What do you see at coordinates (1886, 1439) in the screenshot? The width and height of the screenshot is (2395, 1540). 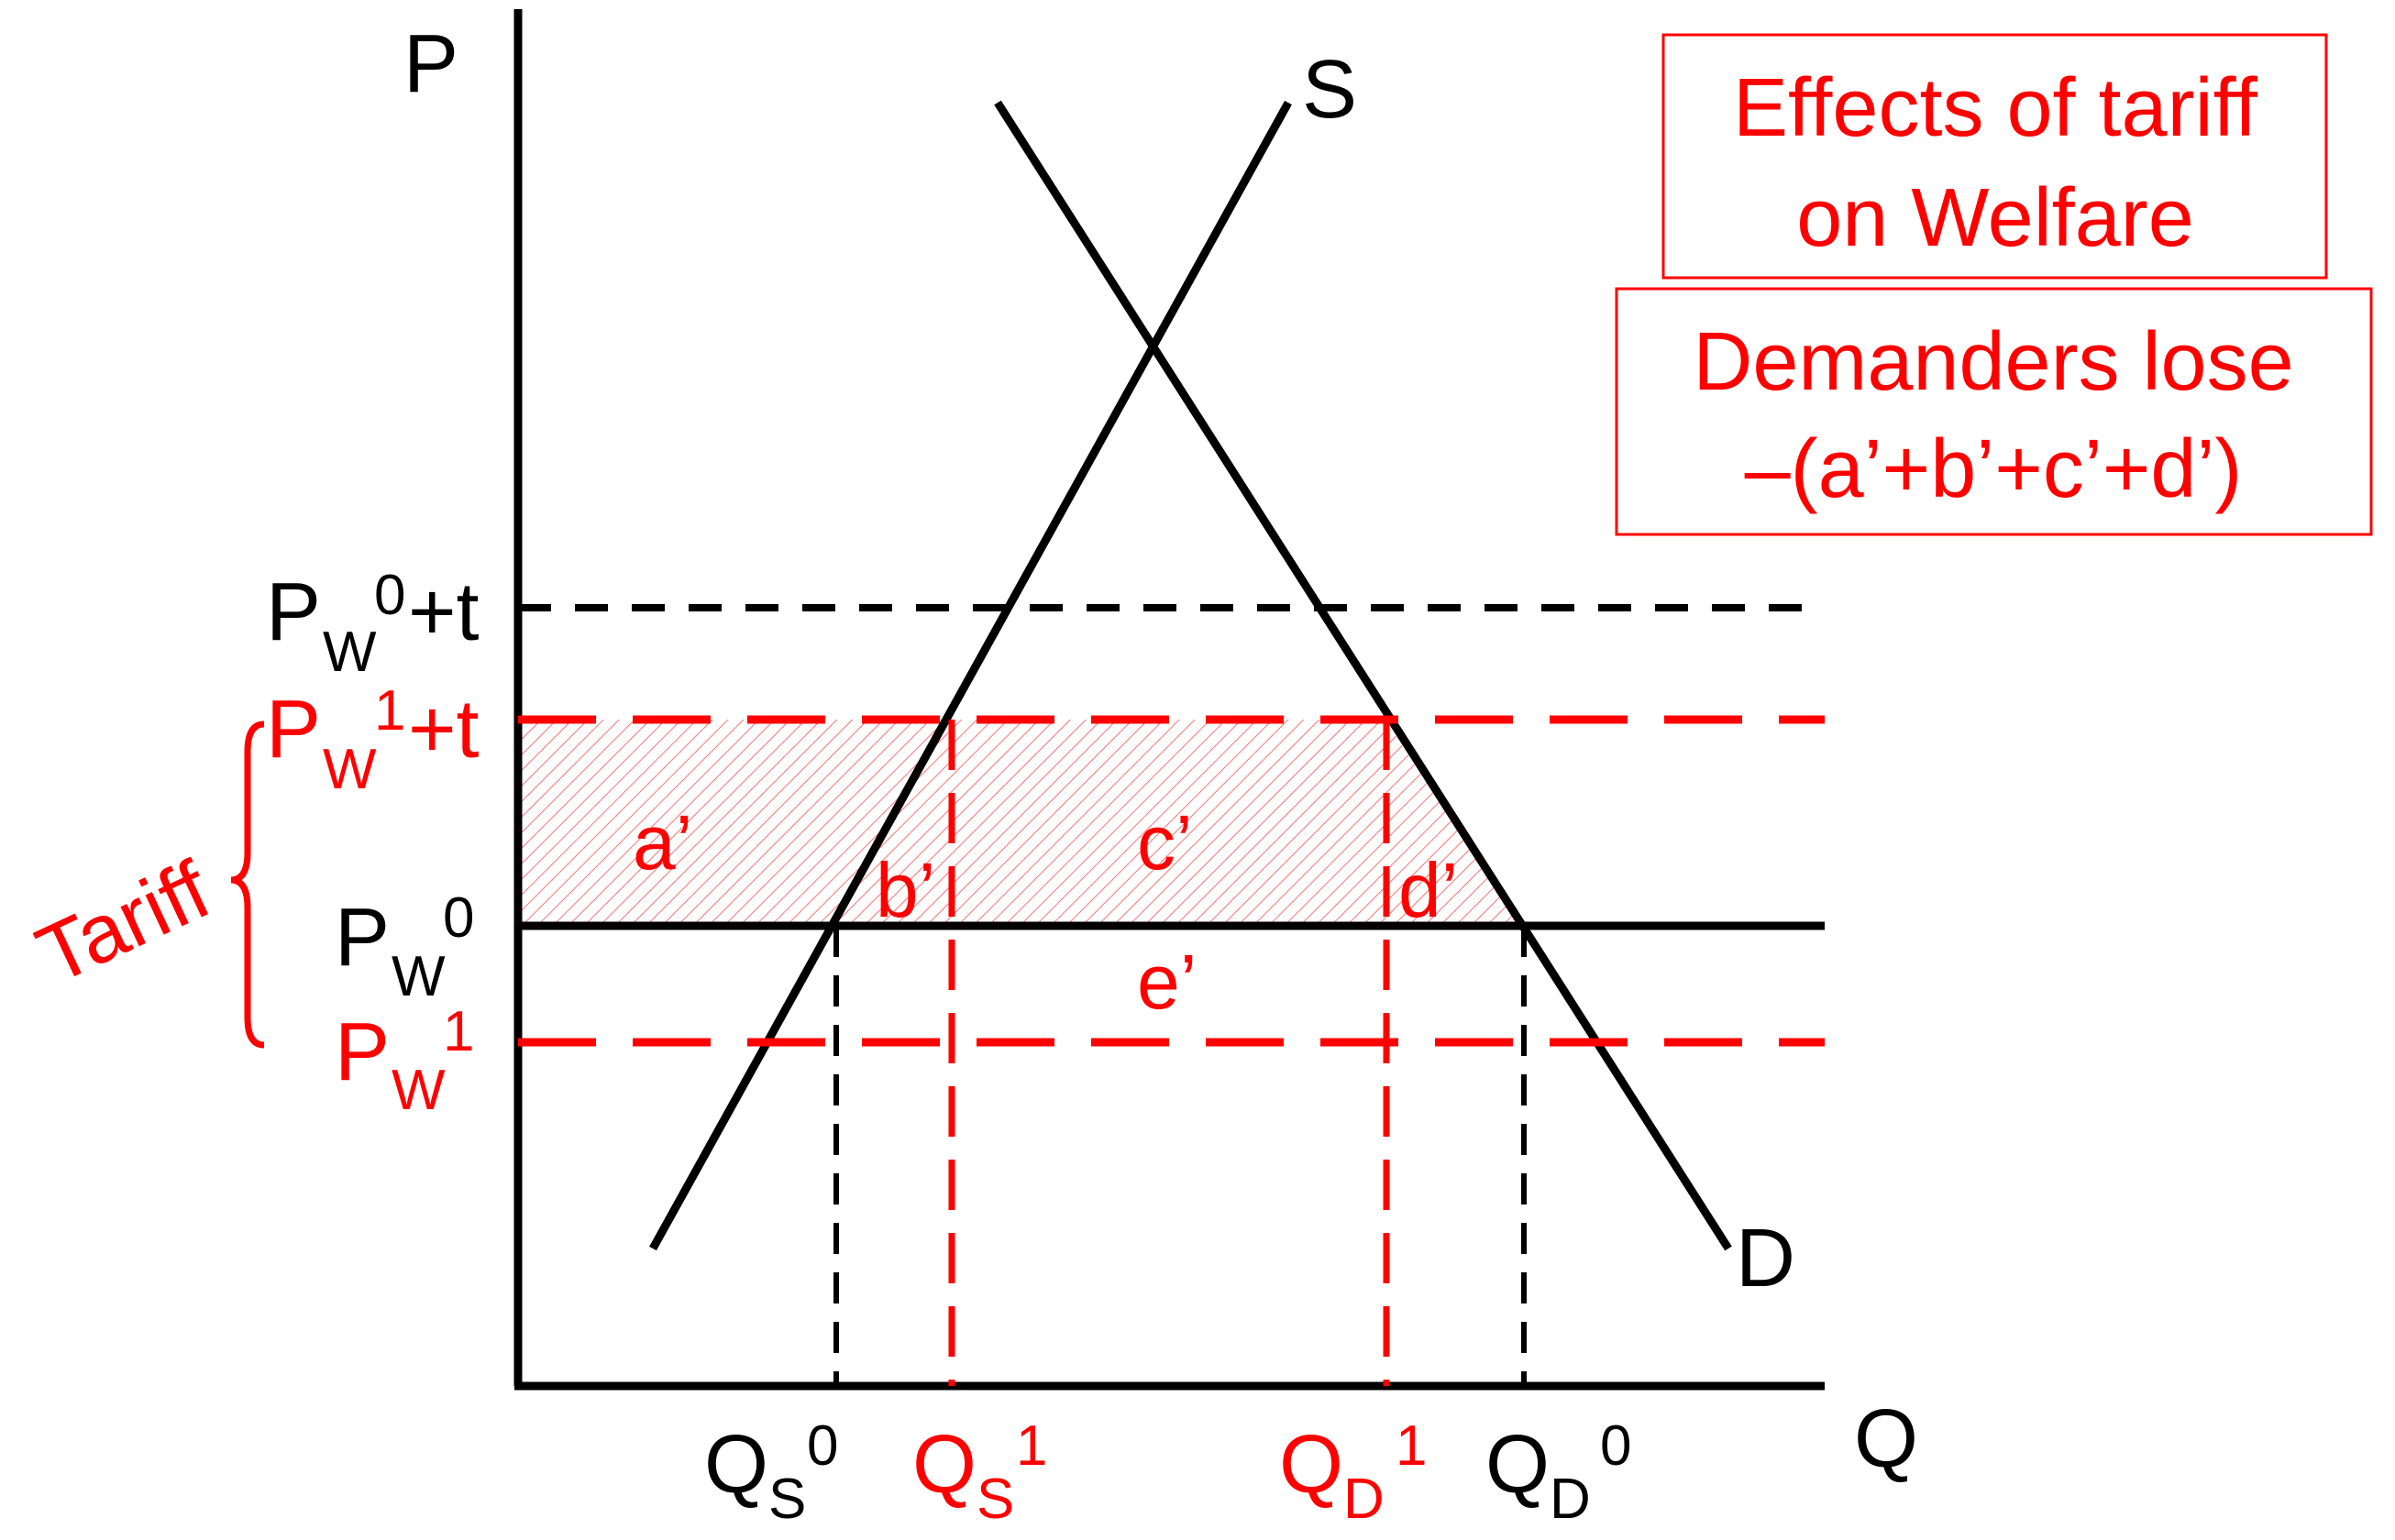 I see `x-axis-label: Q` at bounding box center [1886, 1439].